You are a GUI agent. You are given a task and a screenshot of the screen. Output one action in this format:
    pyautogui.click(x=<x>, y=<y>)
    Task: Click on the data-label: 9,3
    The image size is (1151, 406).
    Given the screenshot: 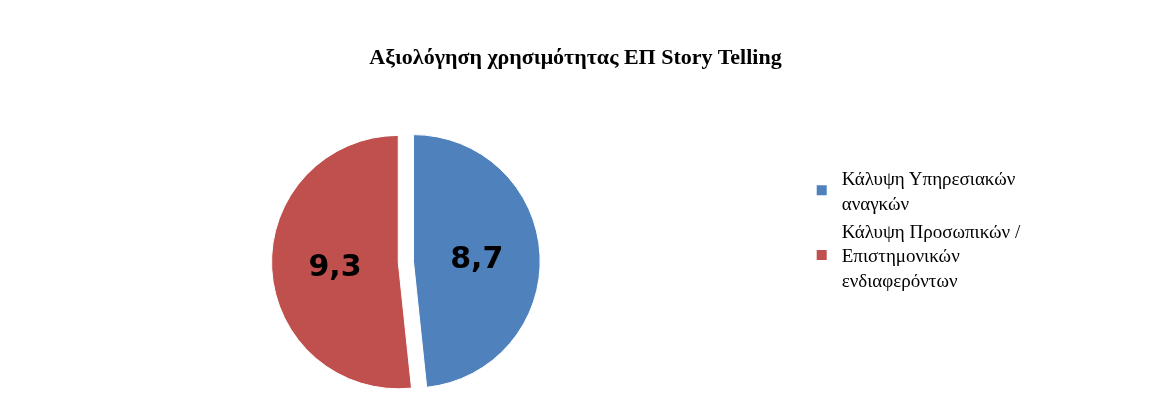 What is the action you would take?
    pyautogui.click(x=335, y=265)
    